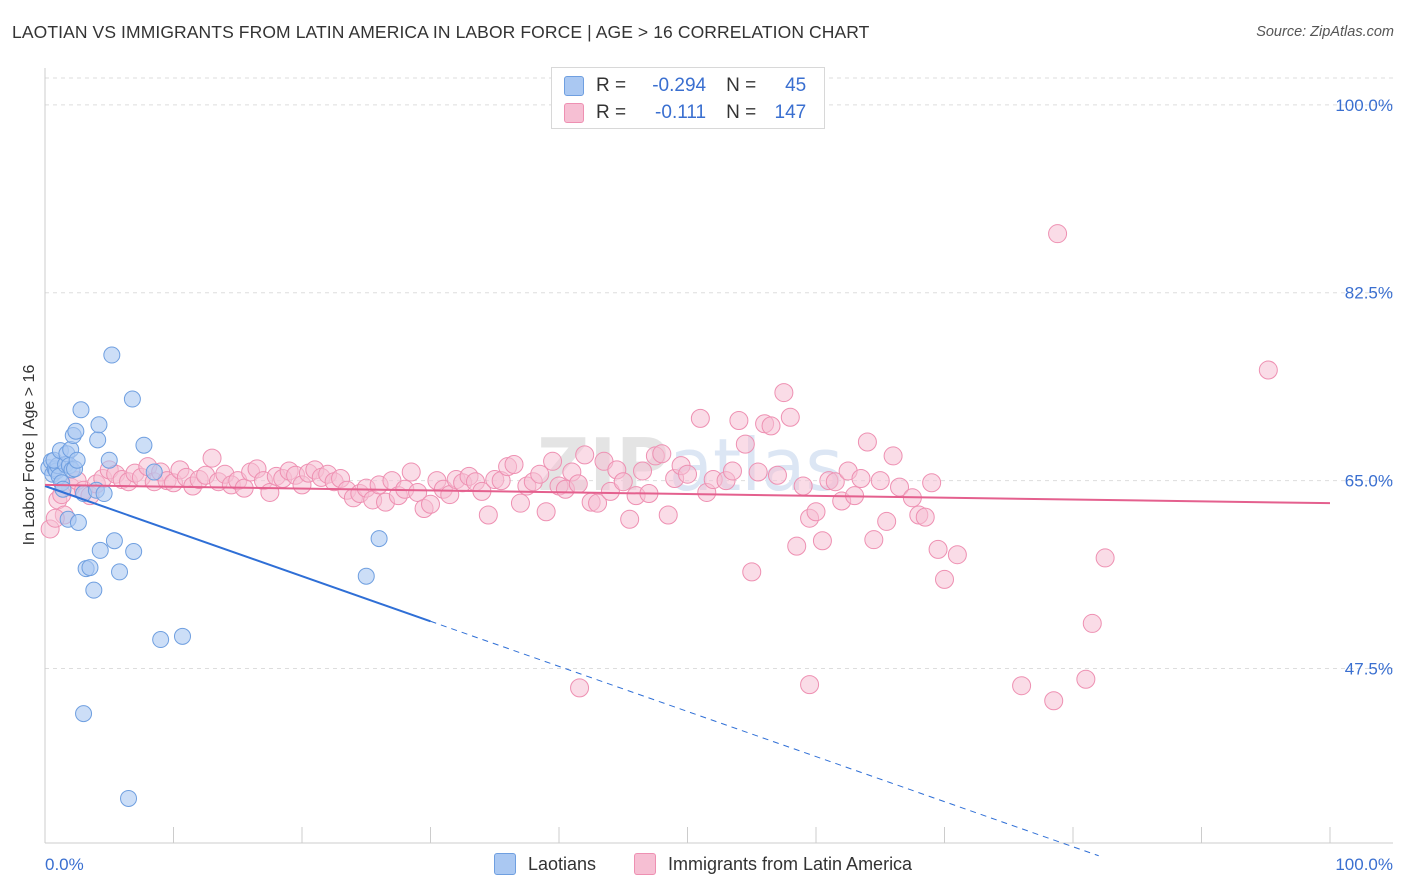 The height and width of the screenshot is (892, 1406). What do you see at coordinates (790, 863) in the screenshot?
I see `legend-label-latin-america: Immigrants from Latin America` at bounding box center [790, 863].